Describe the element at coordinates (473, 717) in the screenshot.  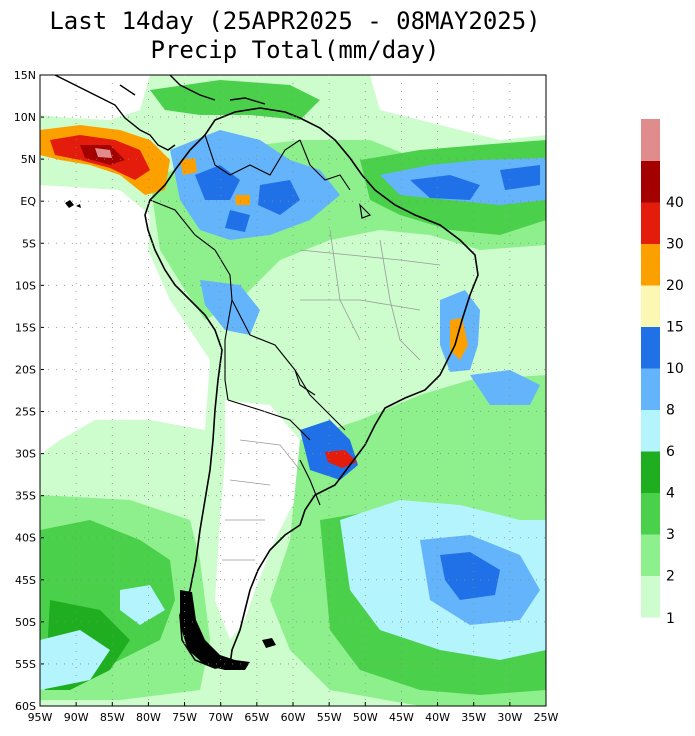
I see `lon-tick-label: 35W` at that location.